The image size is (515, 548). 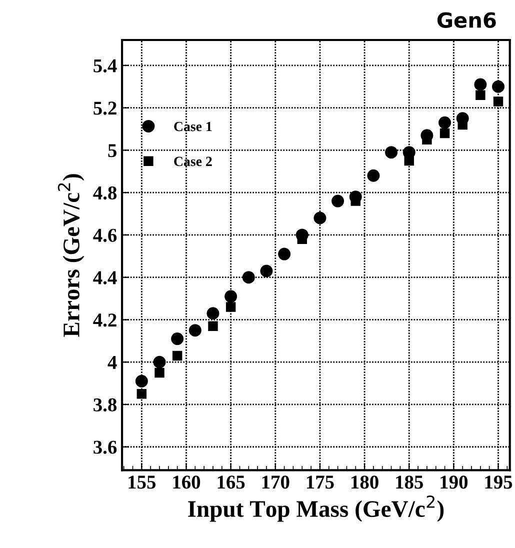 I want to click on y-tick-label: 3.6, so click(x=105, y=447).